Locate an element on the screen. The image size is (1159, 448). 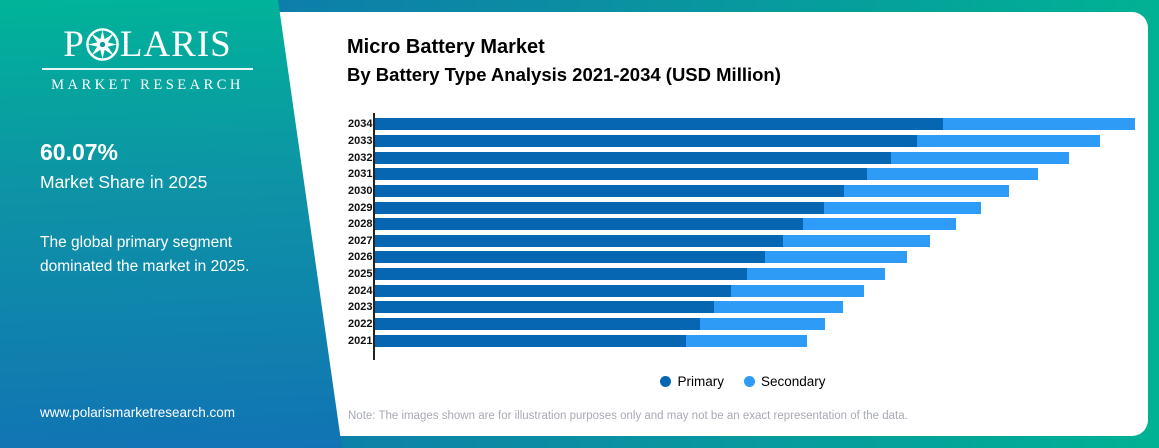
bar-row: 2024 is located at coordinates (741, 290).